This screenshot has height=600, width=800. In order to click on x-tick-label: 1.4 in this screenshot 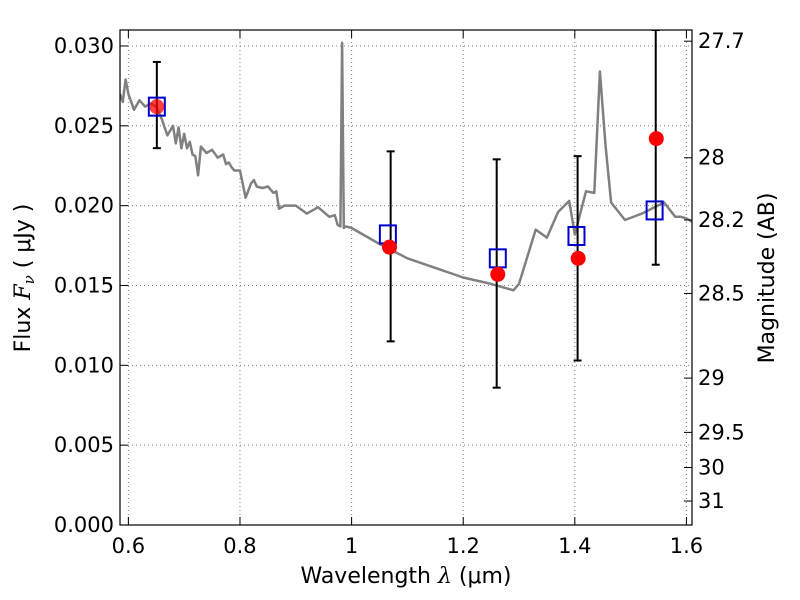, I will do `click(574, 546)`.